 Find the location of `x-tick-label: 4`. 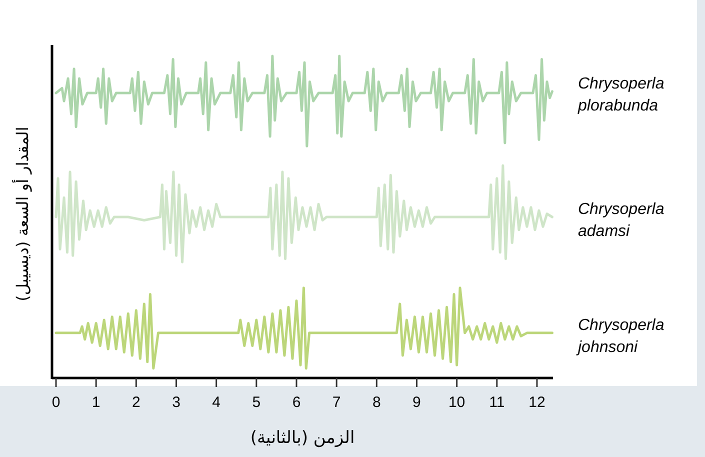

x-tick-label: 4 is located at coordinates (216, 402).